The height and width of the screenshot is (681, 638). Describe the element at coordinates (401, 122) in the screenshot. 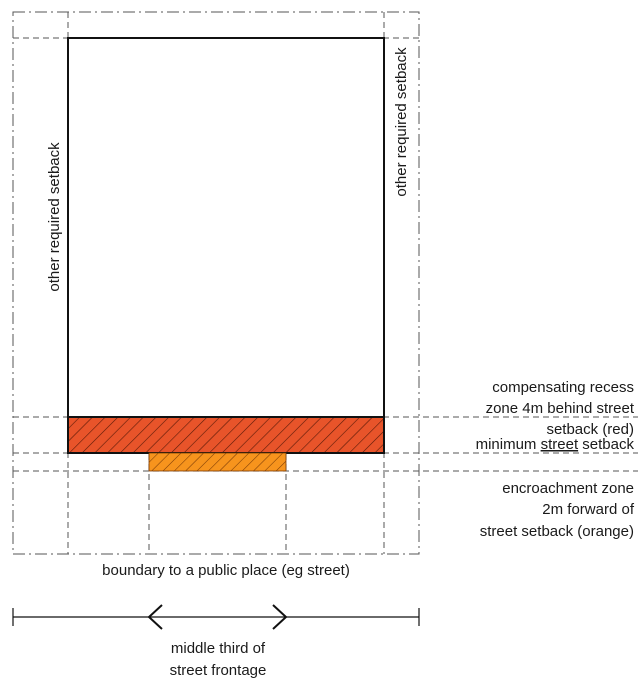

I see `setback-label-right: other required setback` at that location.